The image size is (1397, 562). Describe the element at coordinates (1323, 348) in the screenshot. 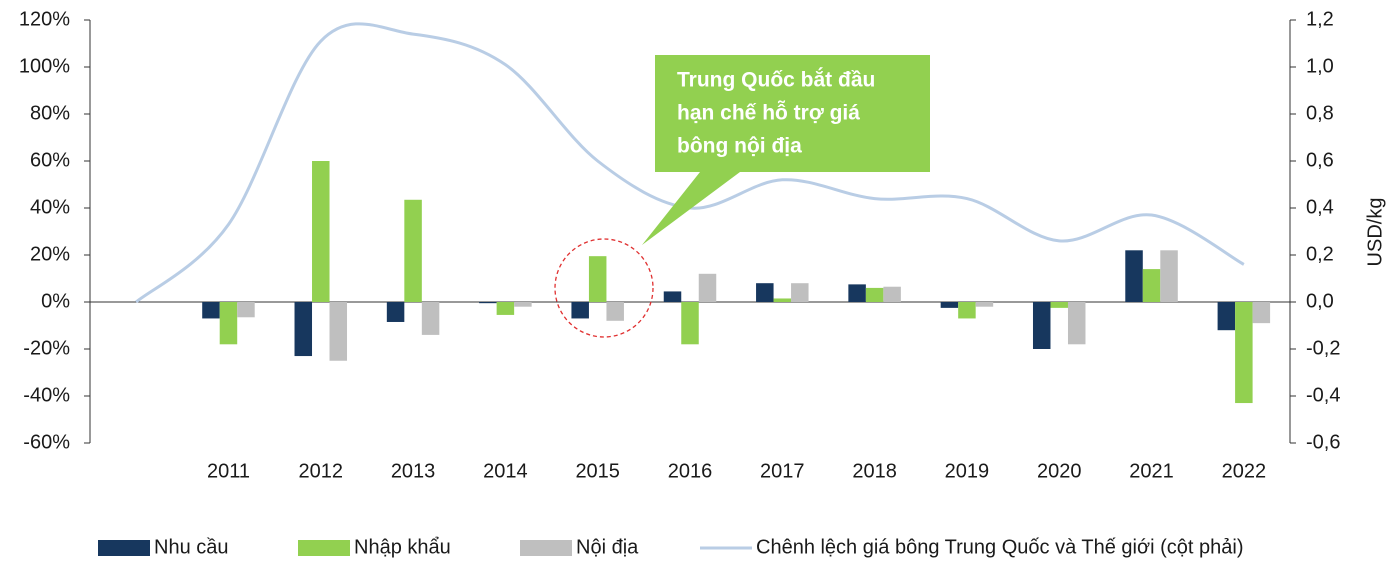

I see `y2-tick-label: -0,2` at that location.